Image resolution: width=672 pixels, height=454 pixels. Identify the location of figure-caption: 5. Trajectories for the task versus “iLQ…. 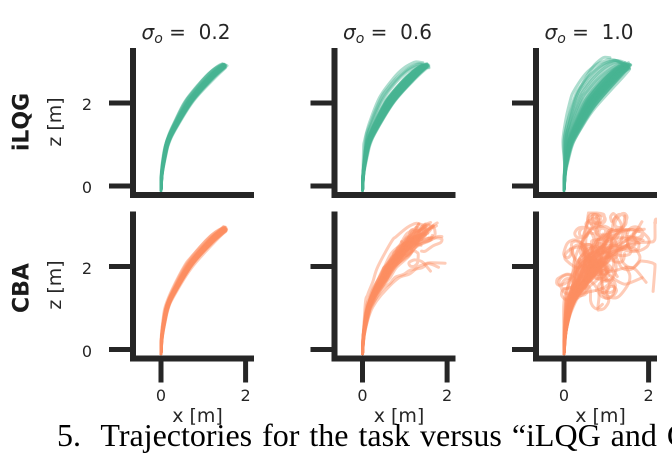
(336, 435).